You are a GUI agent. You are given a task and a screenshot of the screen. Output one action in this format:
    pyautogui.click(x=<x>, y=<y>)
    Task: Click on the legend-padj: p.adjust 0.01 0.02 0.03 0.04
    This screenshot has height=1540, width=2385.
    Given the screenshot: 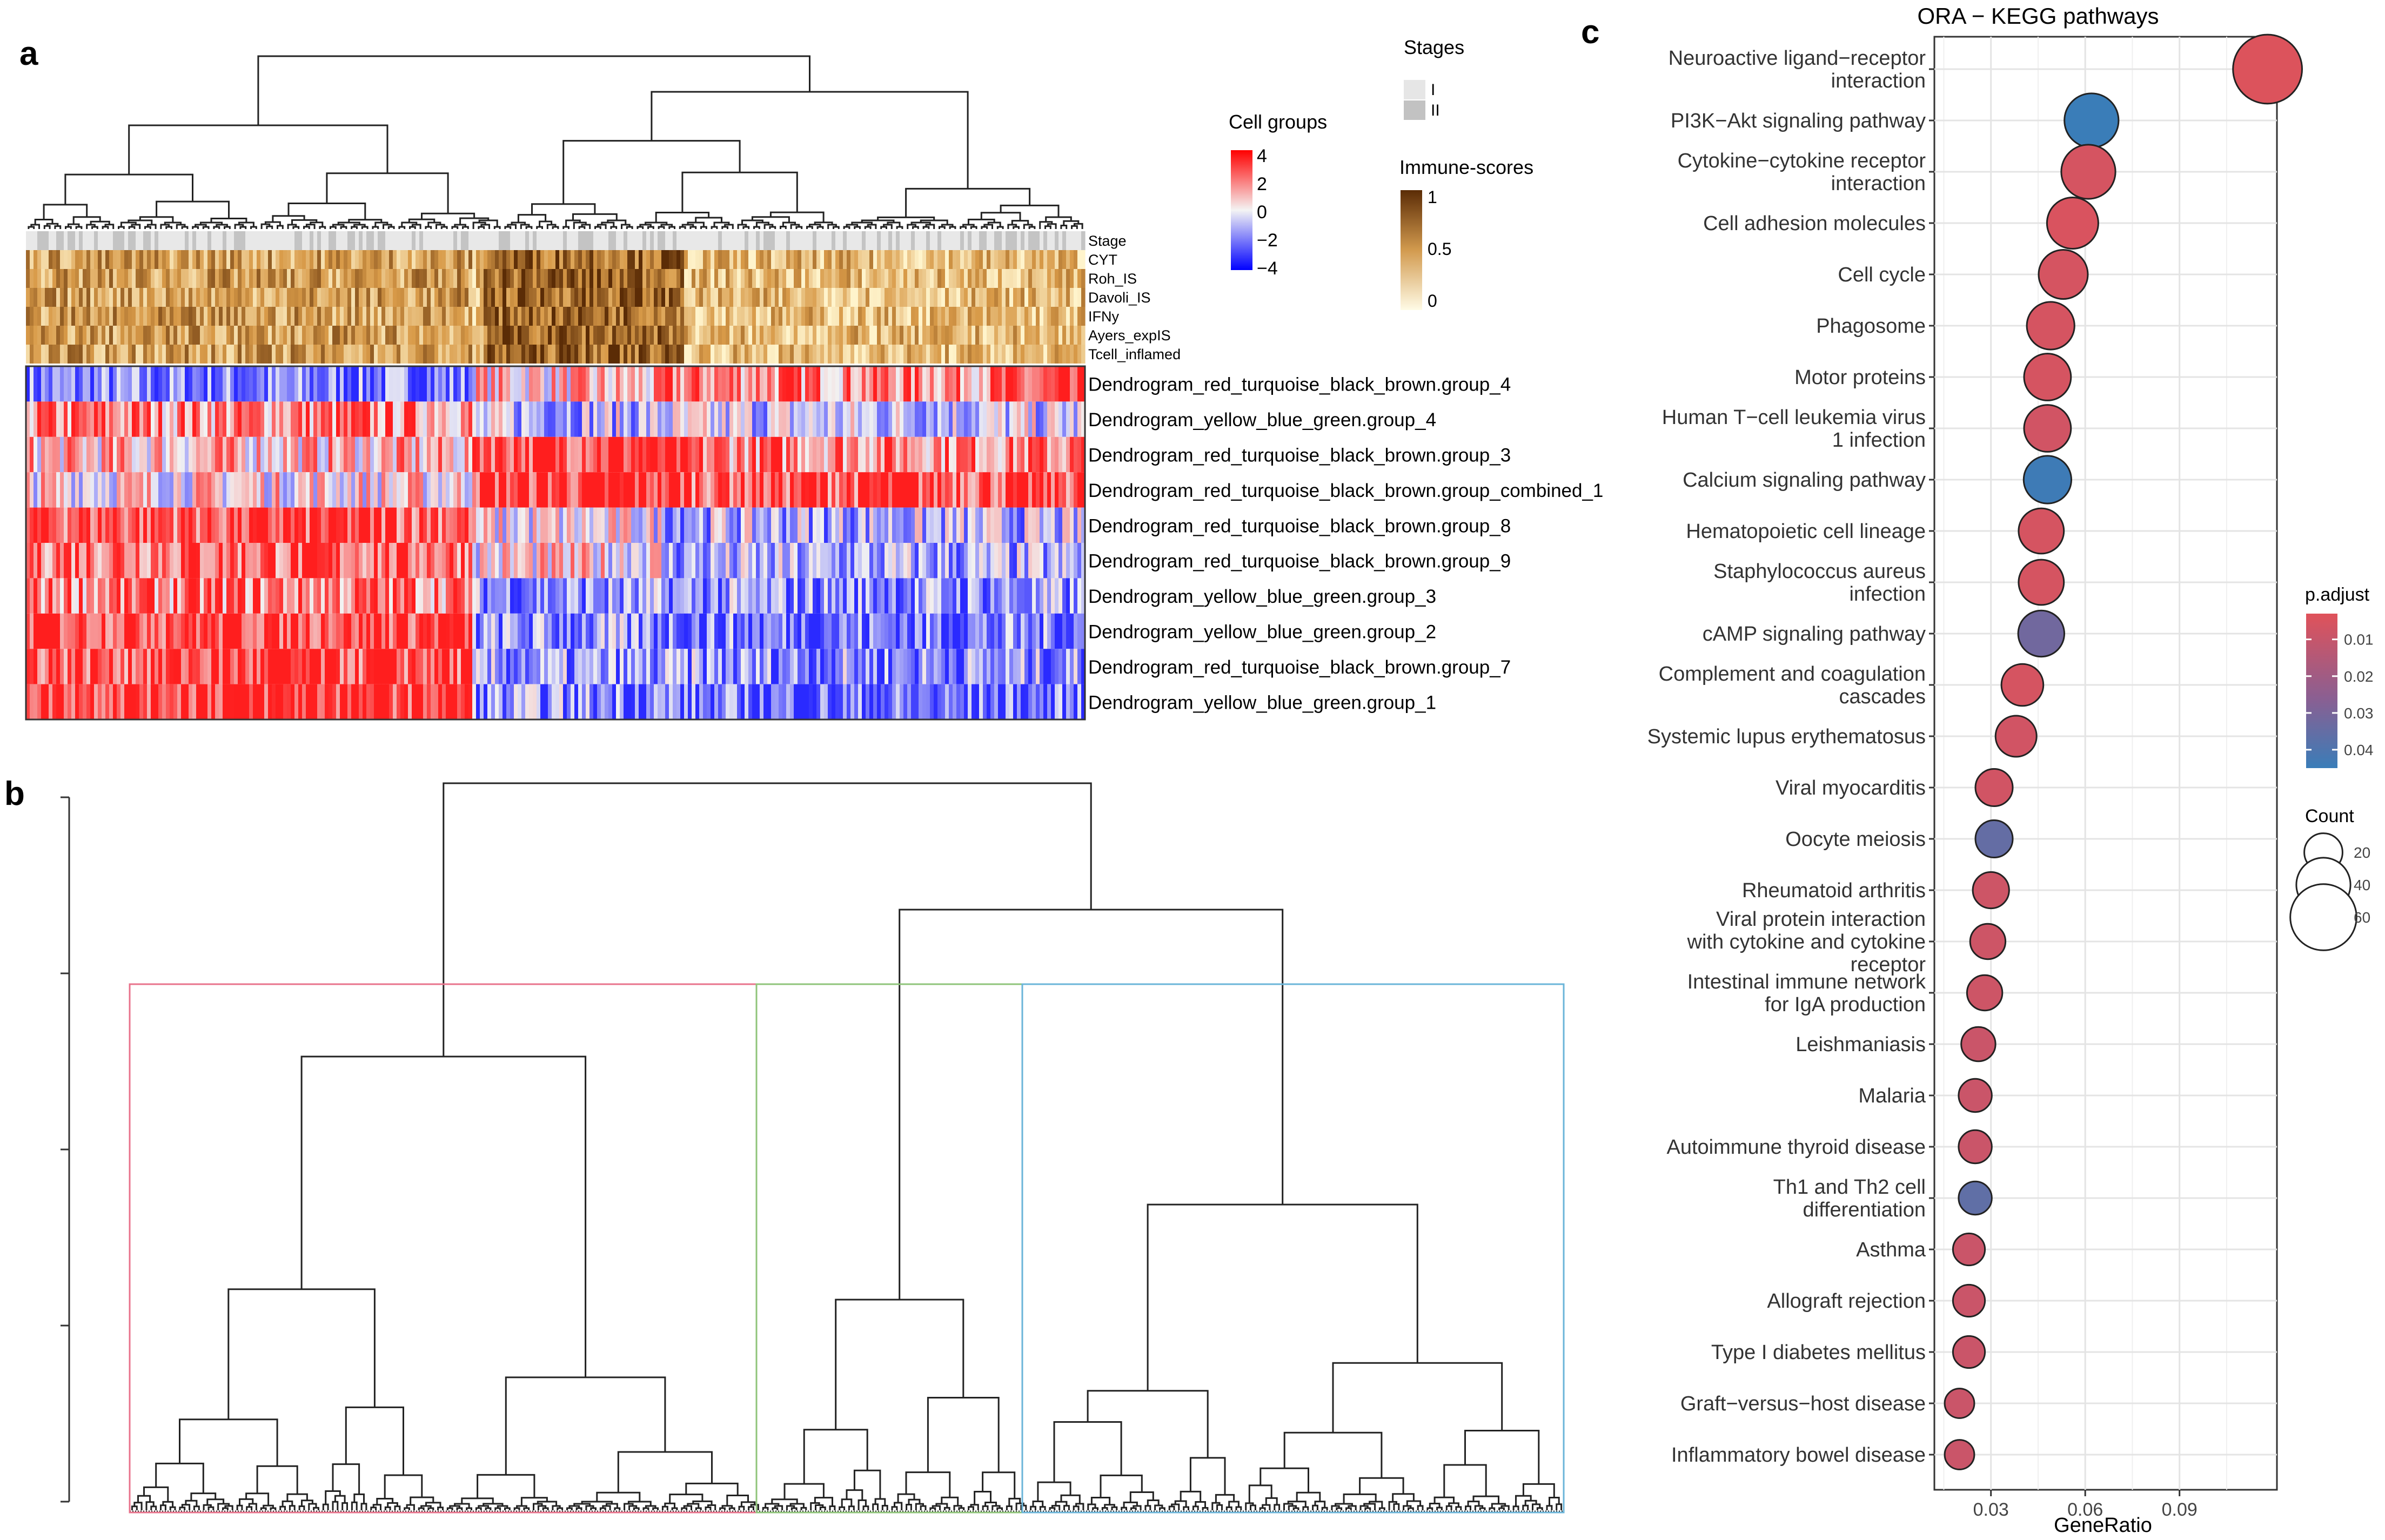 What is the action you would take?
    pyautogui.click(x=2339, y=676)
    